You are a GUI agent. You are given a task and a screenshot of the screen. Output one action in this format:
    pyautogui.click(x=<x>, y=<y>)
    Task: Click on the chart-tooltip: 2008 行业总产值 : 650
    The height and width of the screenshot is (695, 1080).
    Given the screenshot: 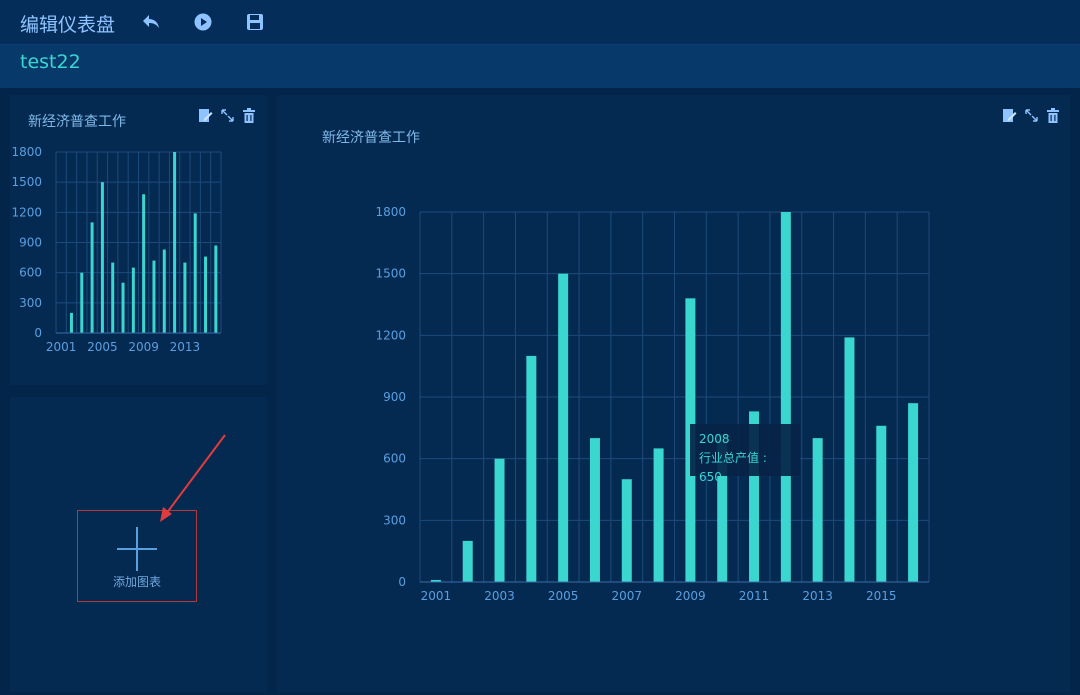 What is the action you would take?
    pyautogui.click(x=745, y=454)
    